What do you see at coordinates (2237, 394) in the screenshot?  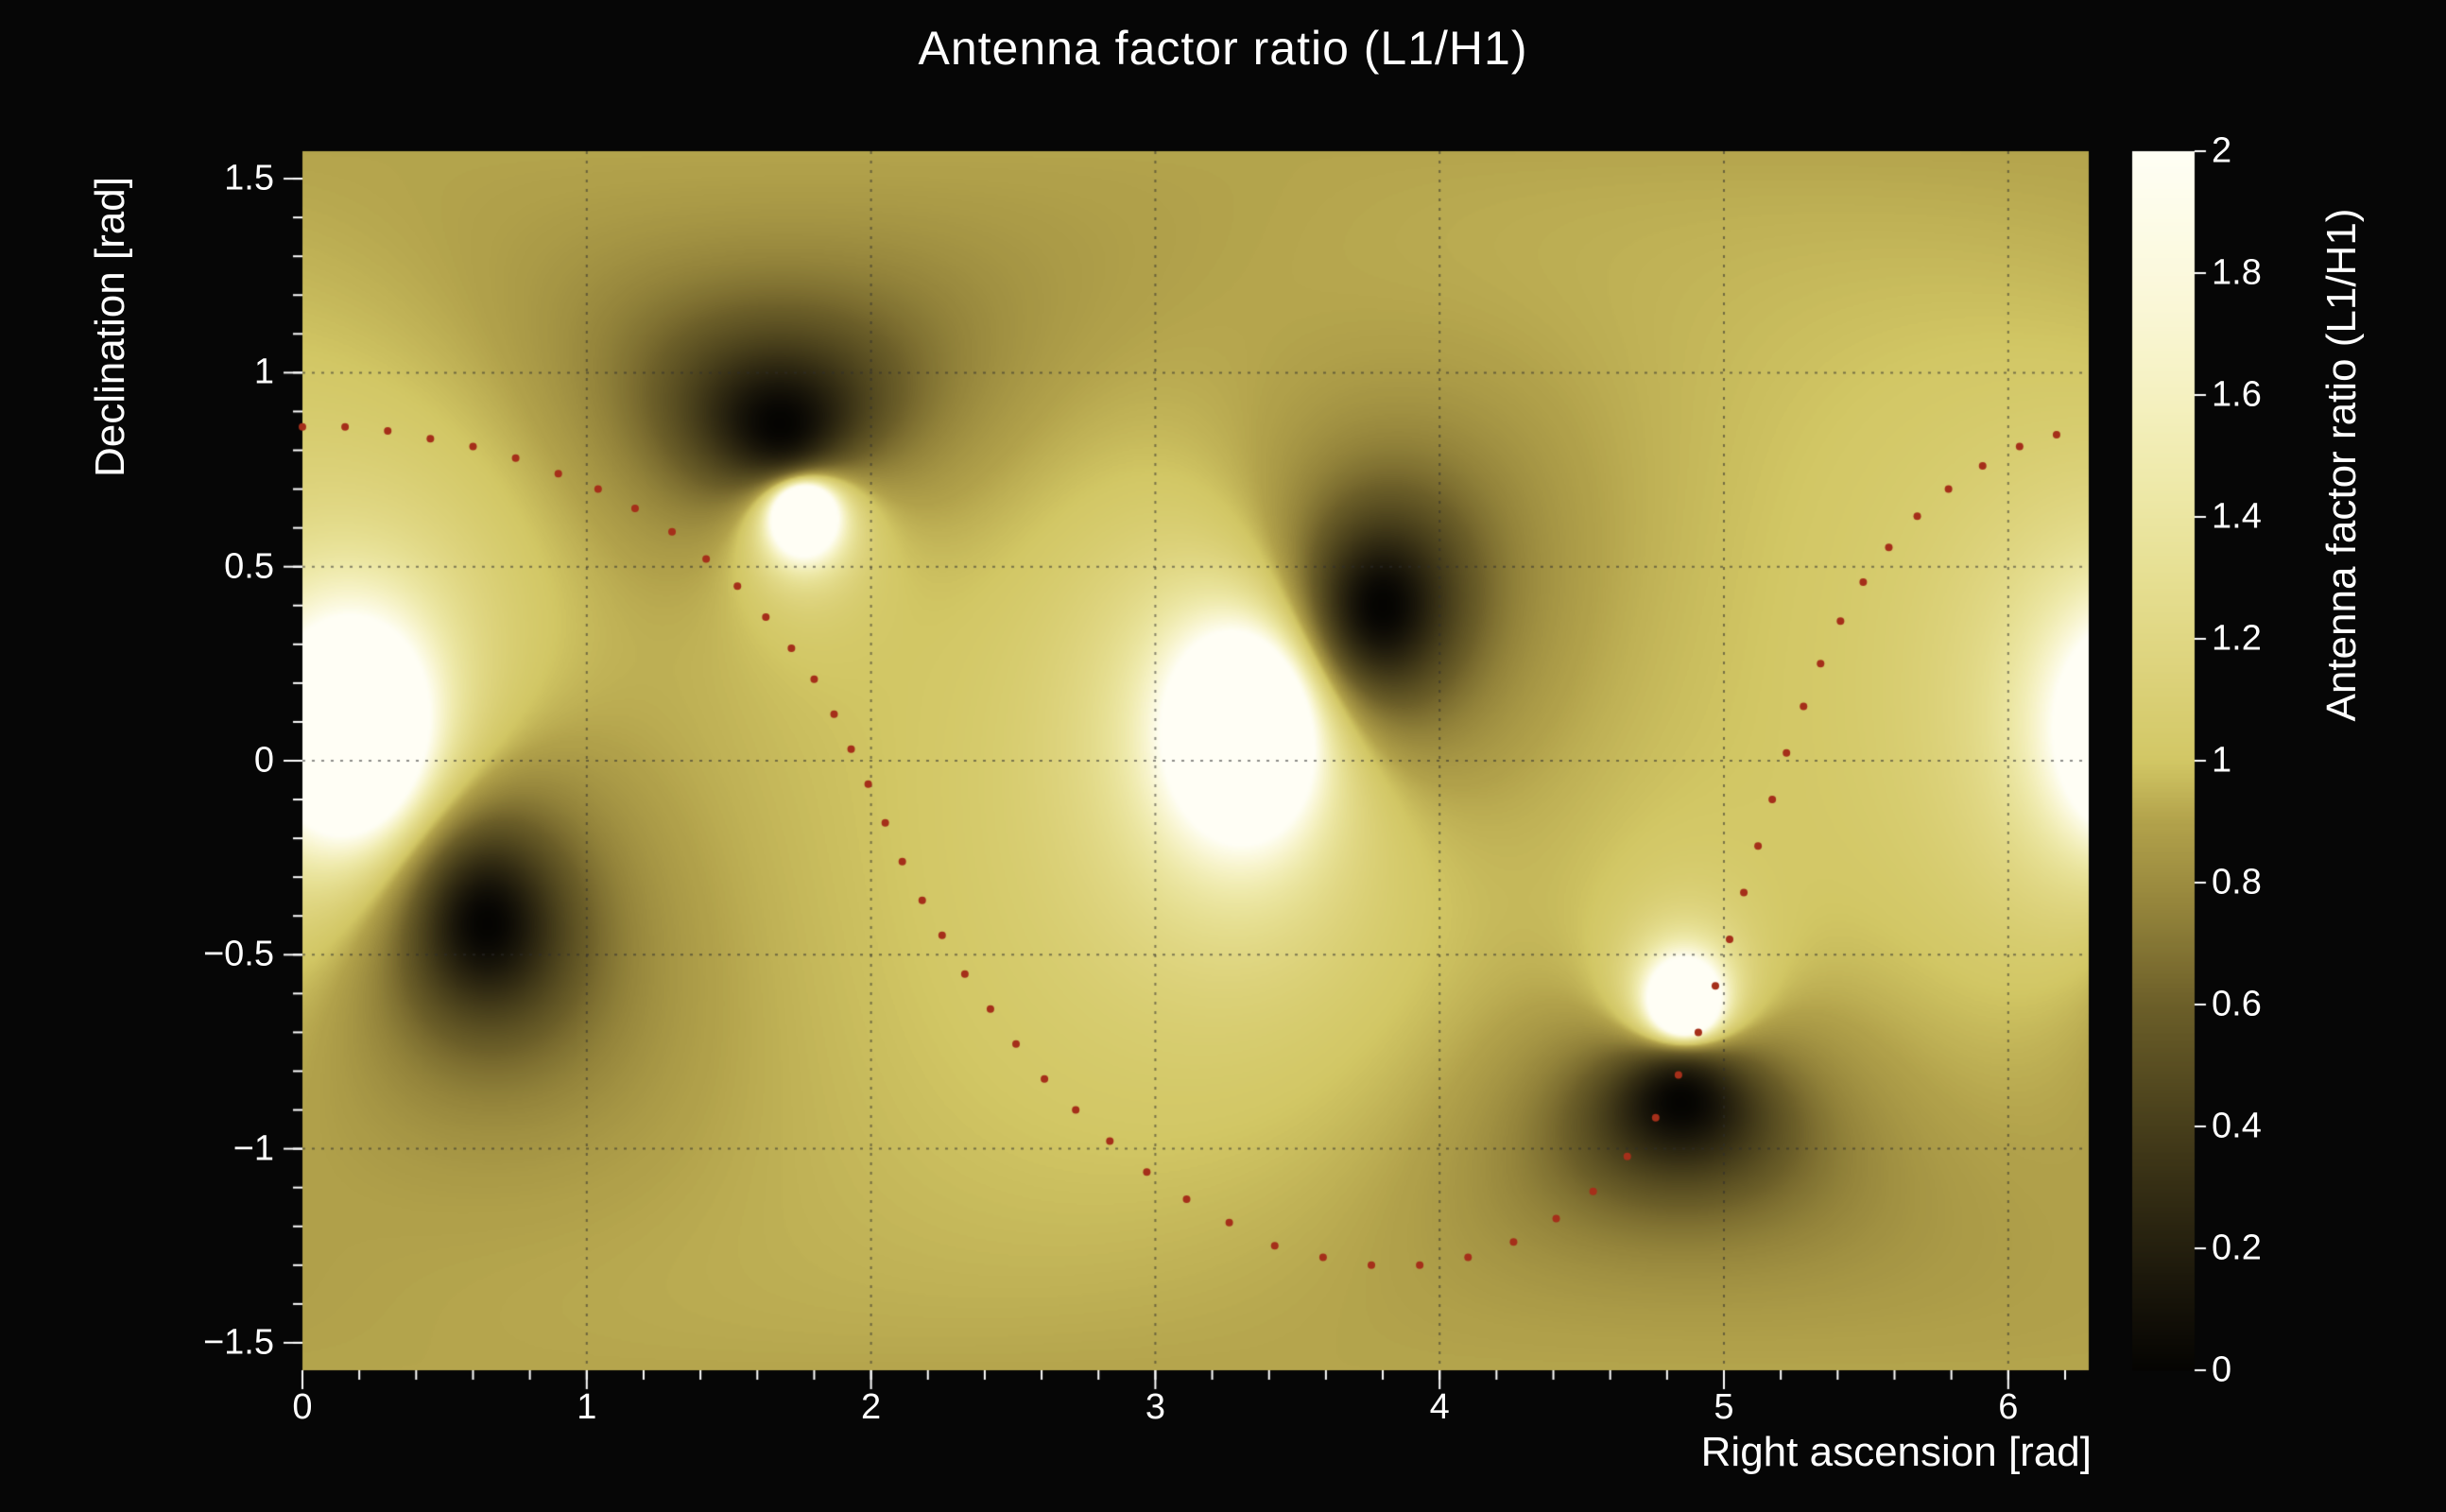 I see `colorbar-tick-label: 1.6` at bounding box center [2237, 394].